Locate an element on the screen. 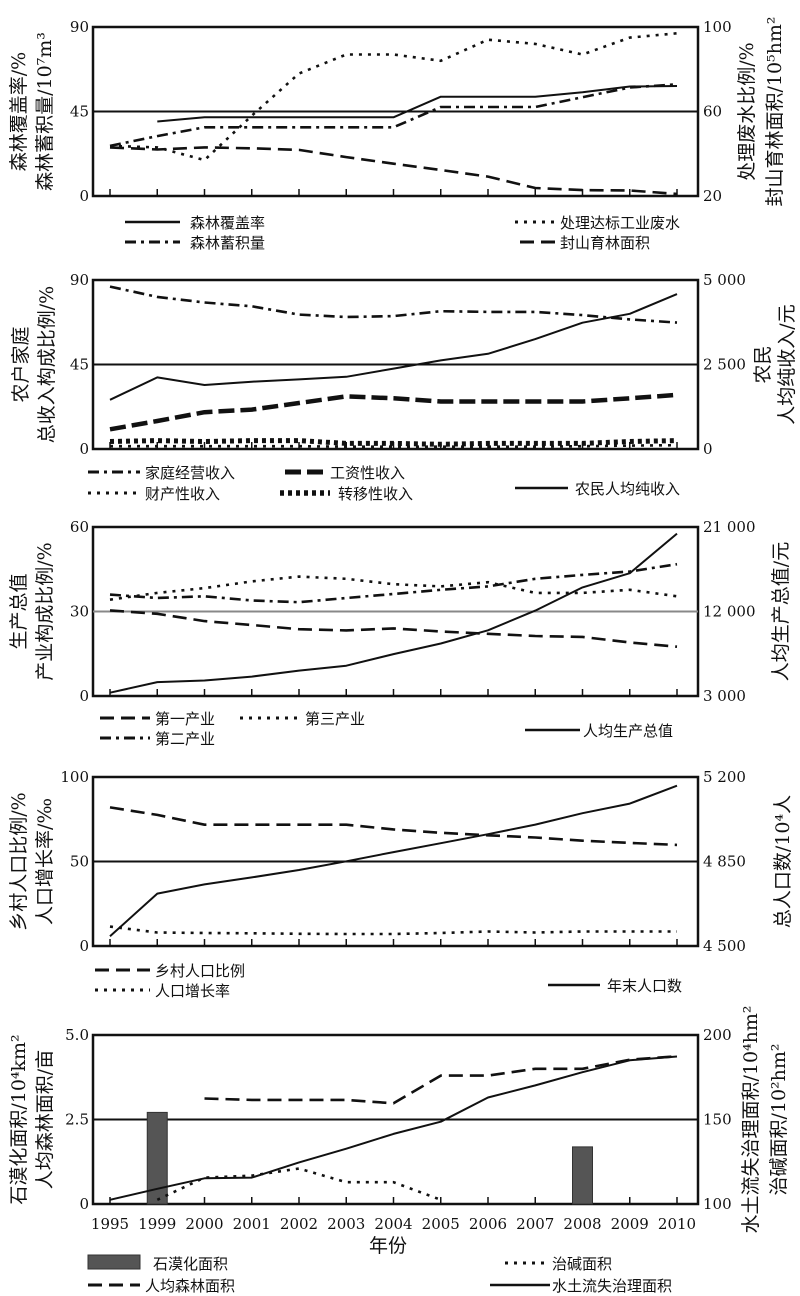  legend-item: 森林覆盖率 is located at coordinates (195, 223).